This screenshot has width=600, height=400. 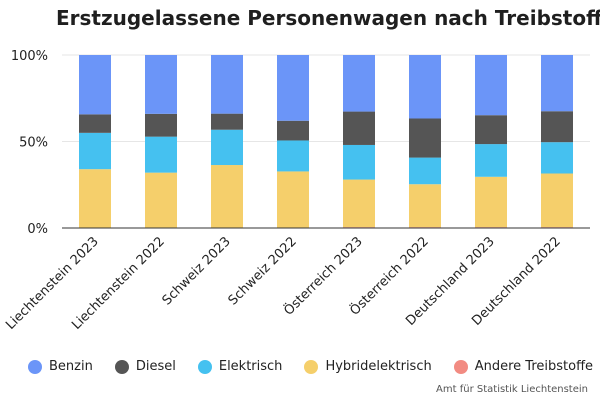 What do you see at coordinates (250, 366) in the screenshot?
I see `legend-label: Elektrisch` at bounding box center [250, 366].